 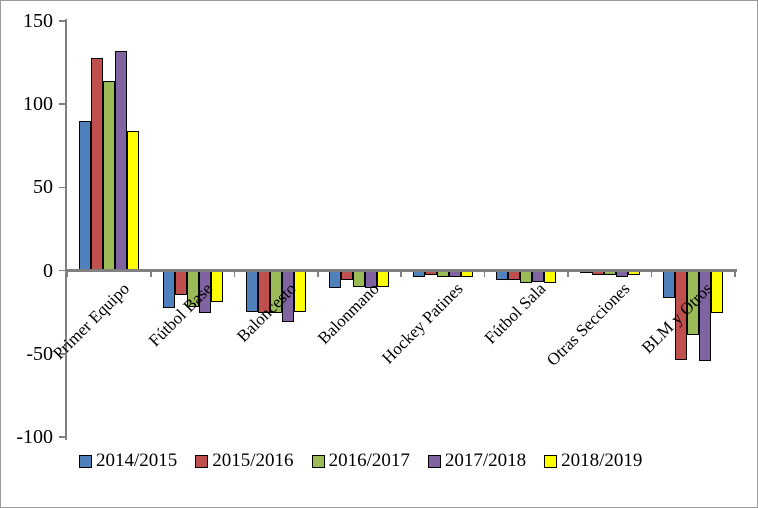 I want to click on category-label: Otras Secciones, so click(x=588, y=324).